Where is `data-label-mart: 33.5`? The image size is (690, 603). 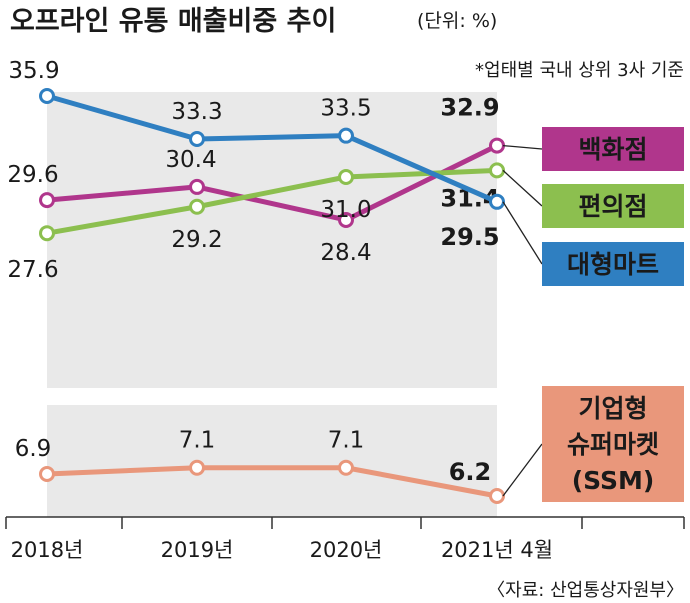
data-label-mart: 33.5 is located at coordinates (345, 109).